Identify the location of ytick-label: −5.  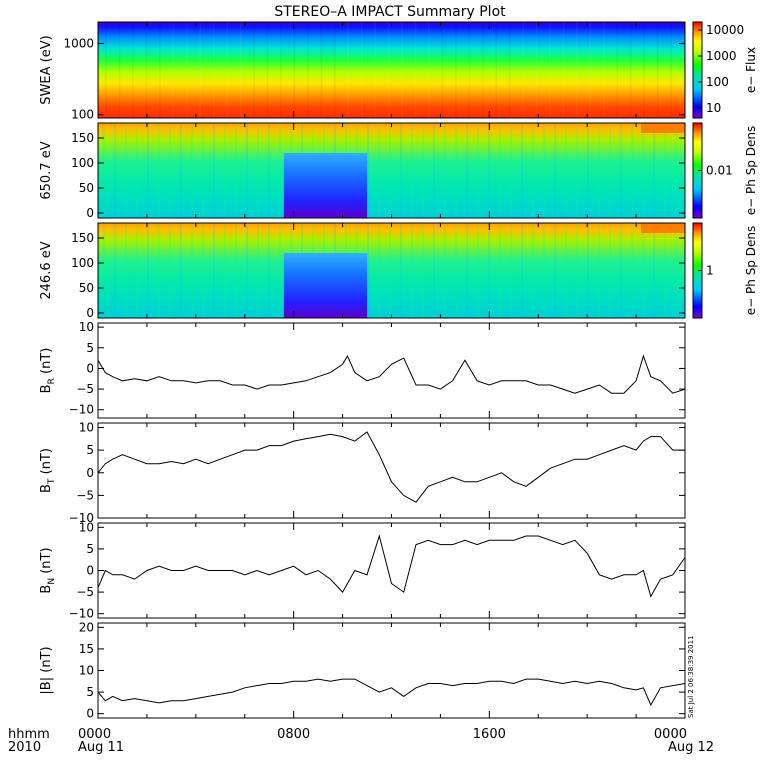
(85, 389).